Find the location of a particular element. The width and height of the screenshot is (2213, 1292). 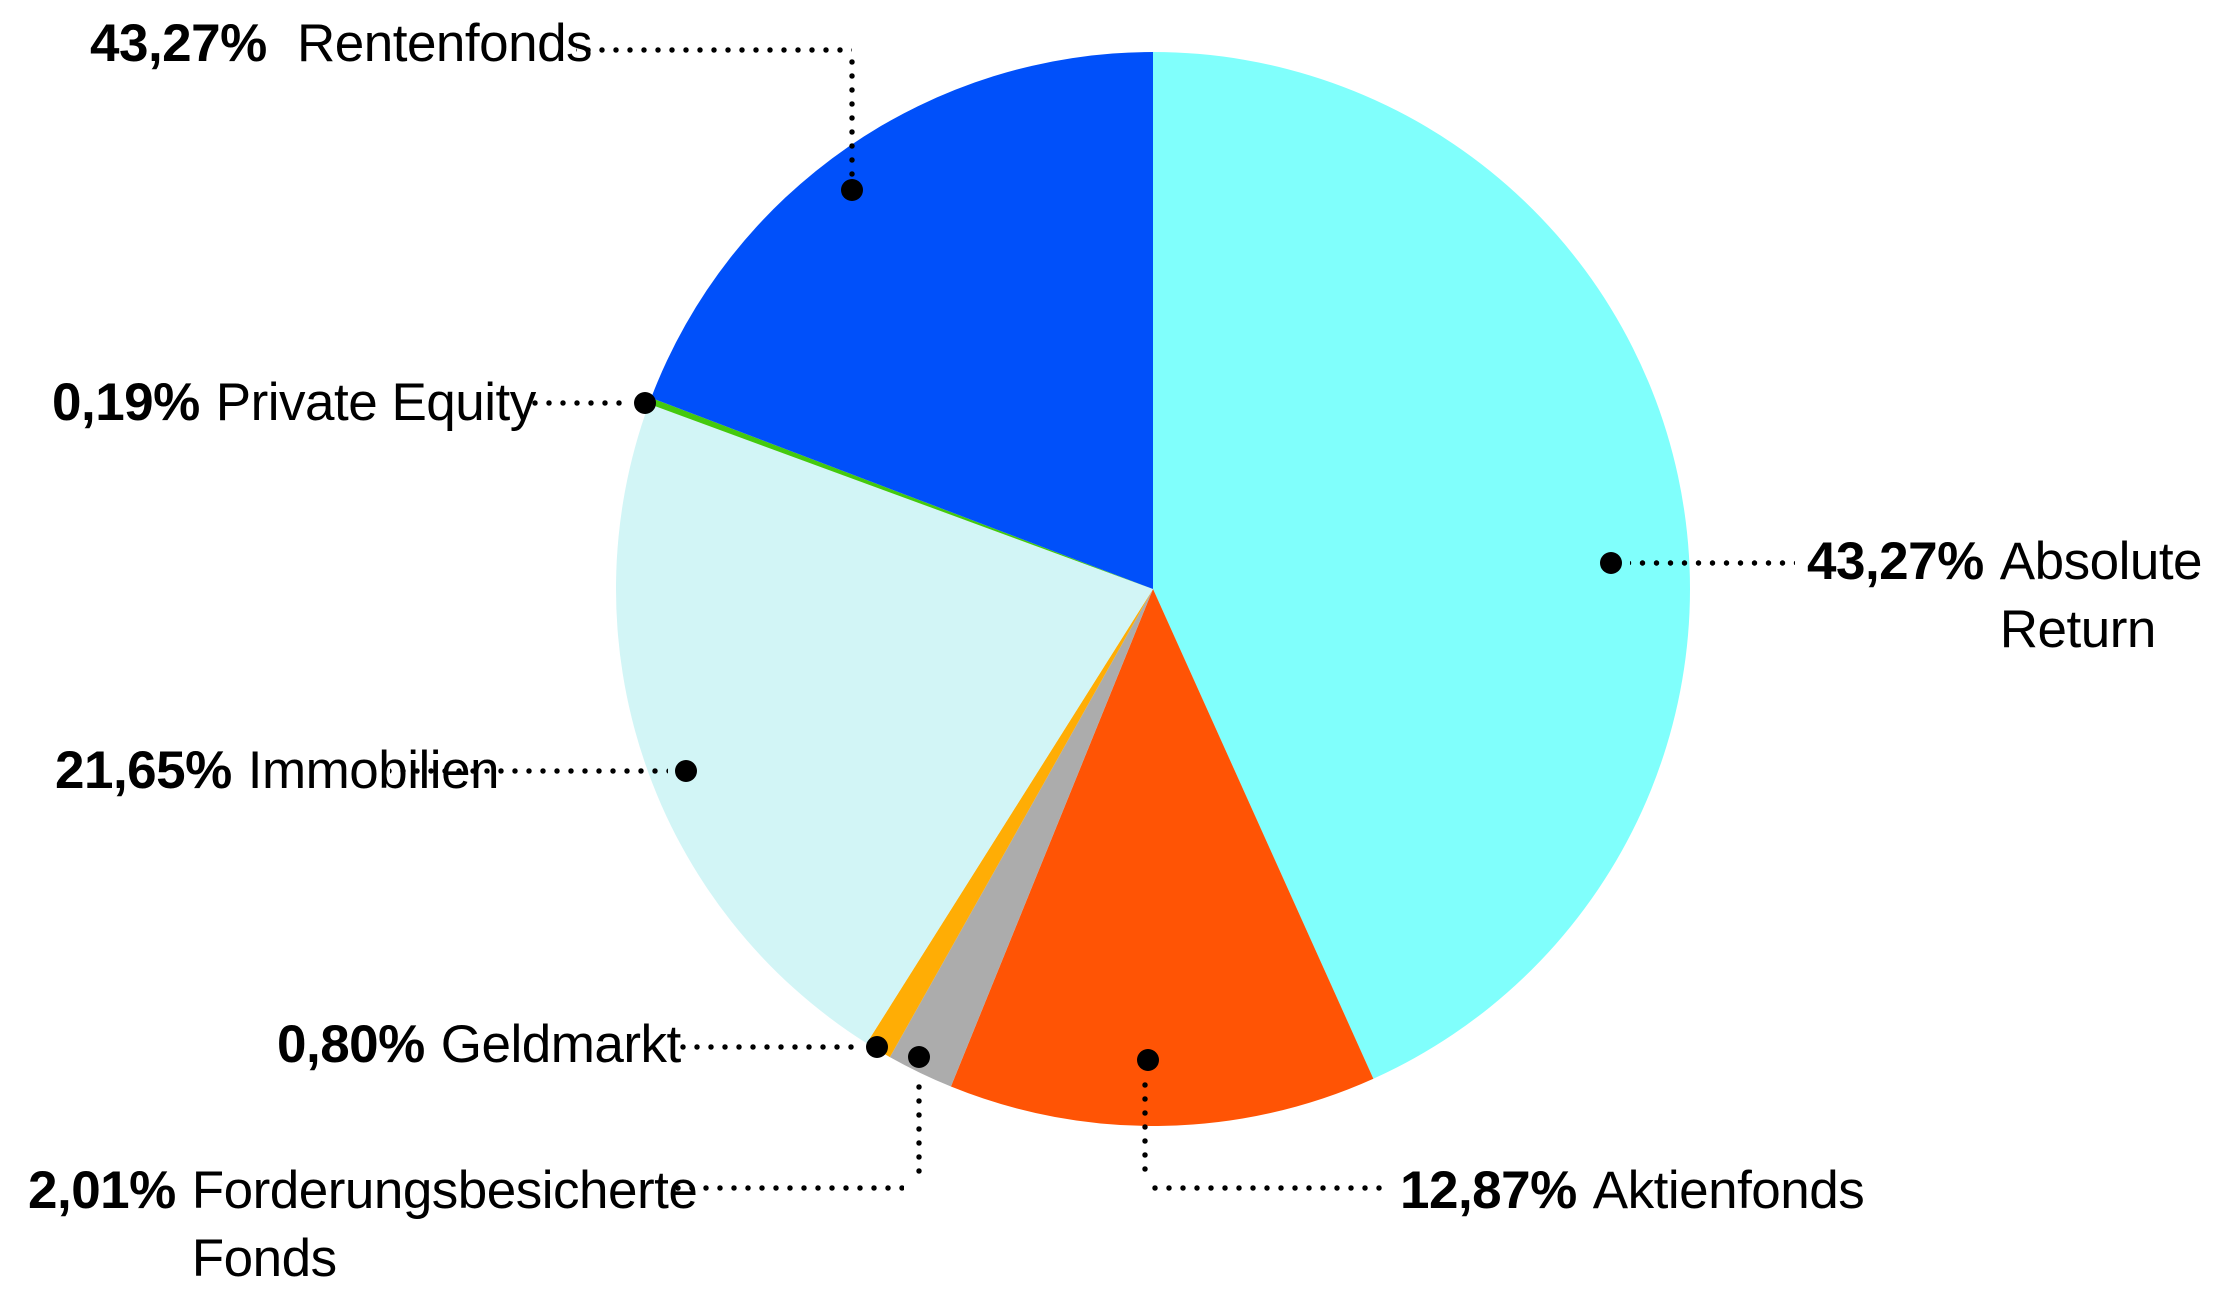

pie-slice-immobilien is located at coordinates (884, 723).